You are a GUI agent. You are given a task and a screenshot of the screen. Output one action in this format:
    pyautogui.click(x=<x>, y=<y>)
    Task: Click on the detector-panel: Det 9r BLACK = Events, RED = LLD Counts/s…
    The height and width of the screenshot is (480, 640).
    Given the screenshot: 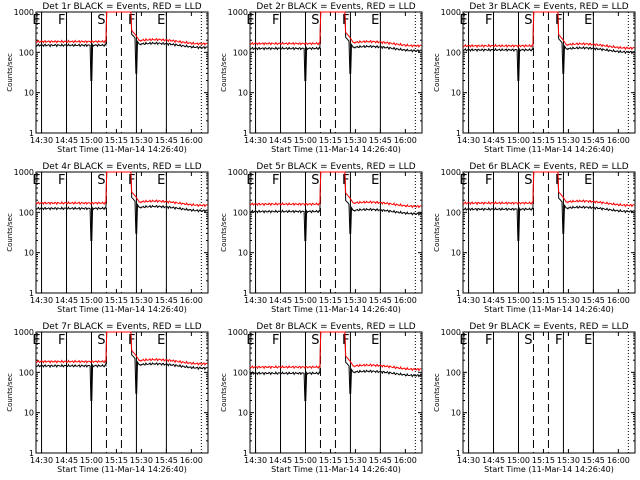 What is the action you would take?
    pyautogui.click(x=534, y=398)
    